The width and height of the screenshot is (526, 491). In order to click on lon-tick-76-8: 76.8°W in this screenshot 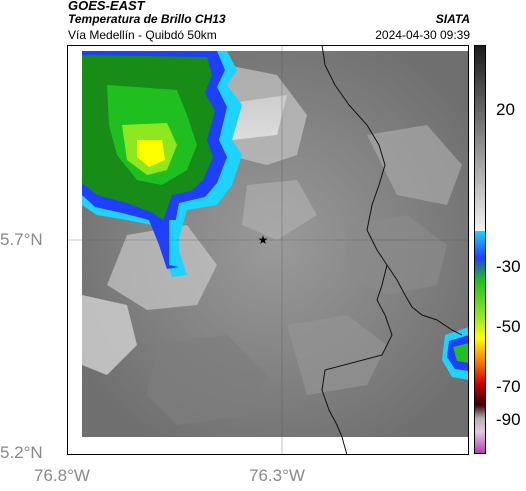, I will do `click(62, 475)`.